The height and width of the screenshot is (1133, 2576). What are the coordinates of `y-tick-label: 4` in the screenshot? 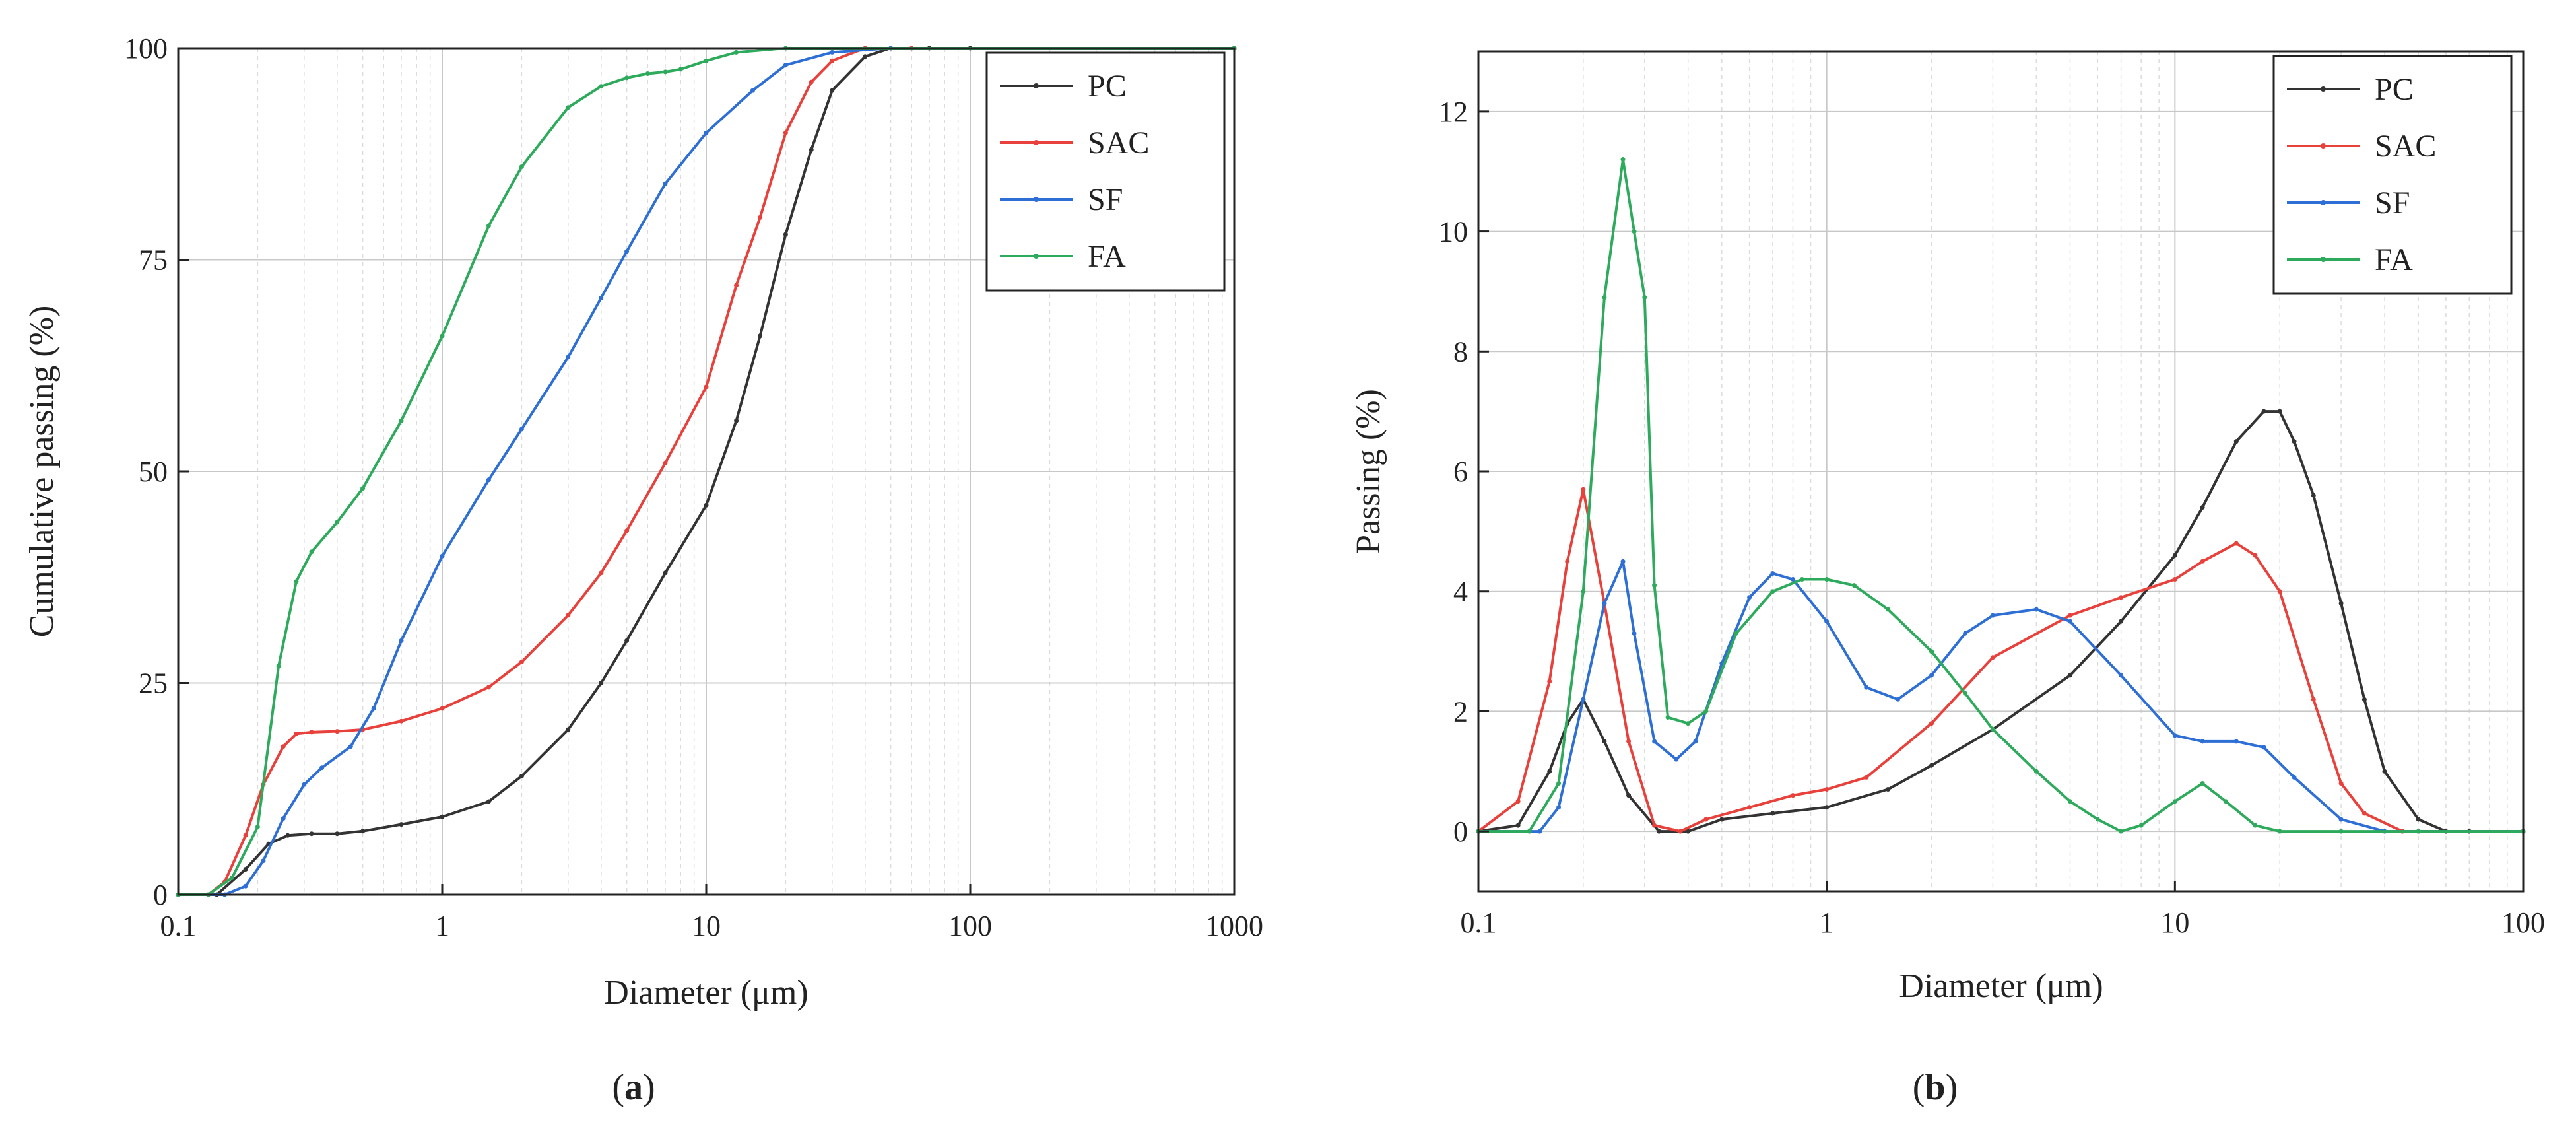 It's located at (1460, 592).